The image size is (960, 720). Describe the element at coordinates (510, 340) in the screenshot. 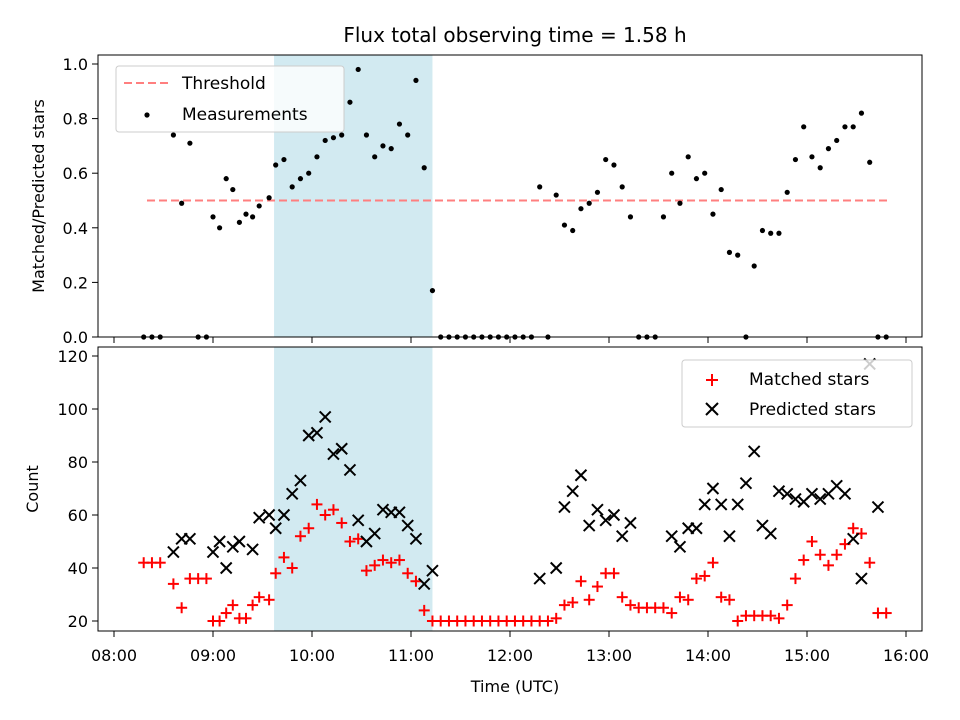

I see `top-x-axis-ticks` at that location.